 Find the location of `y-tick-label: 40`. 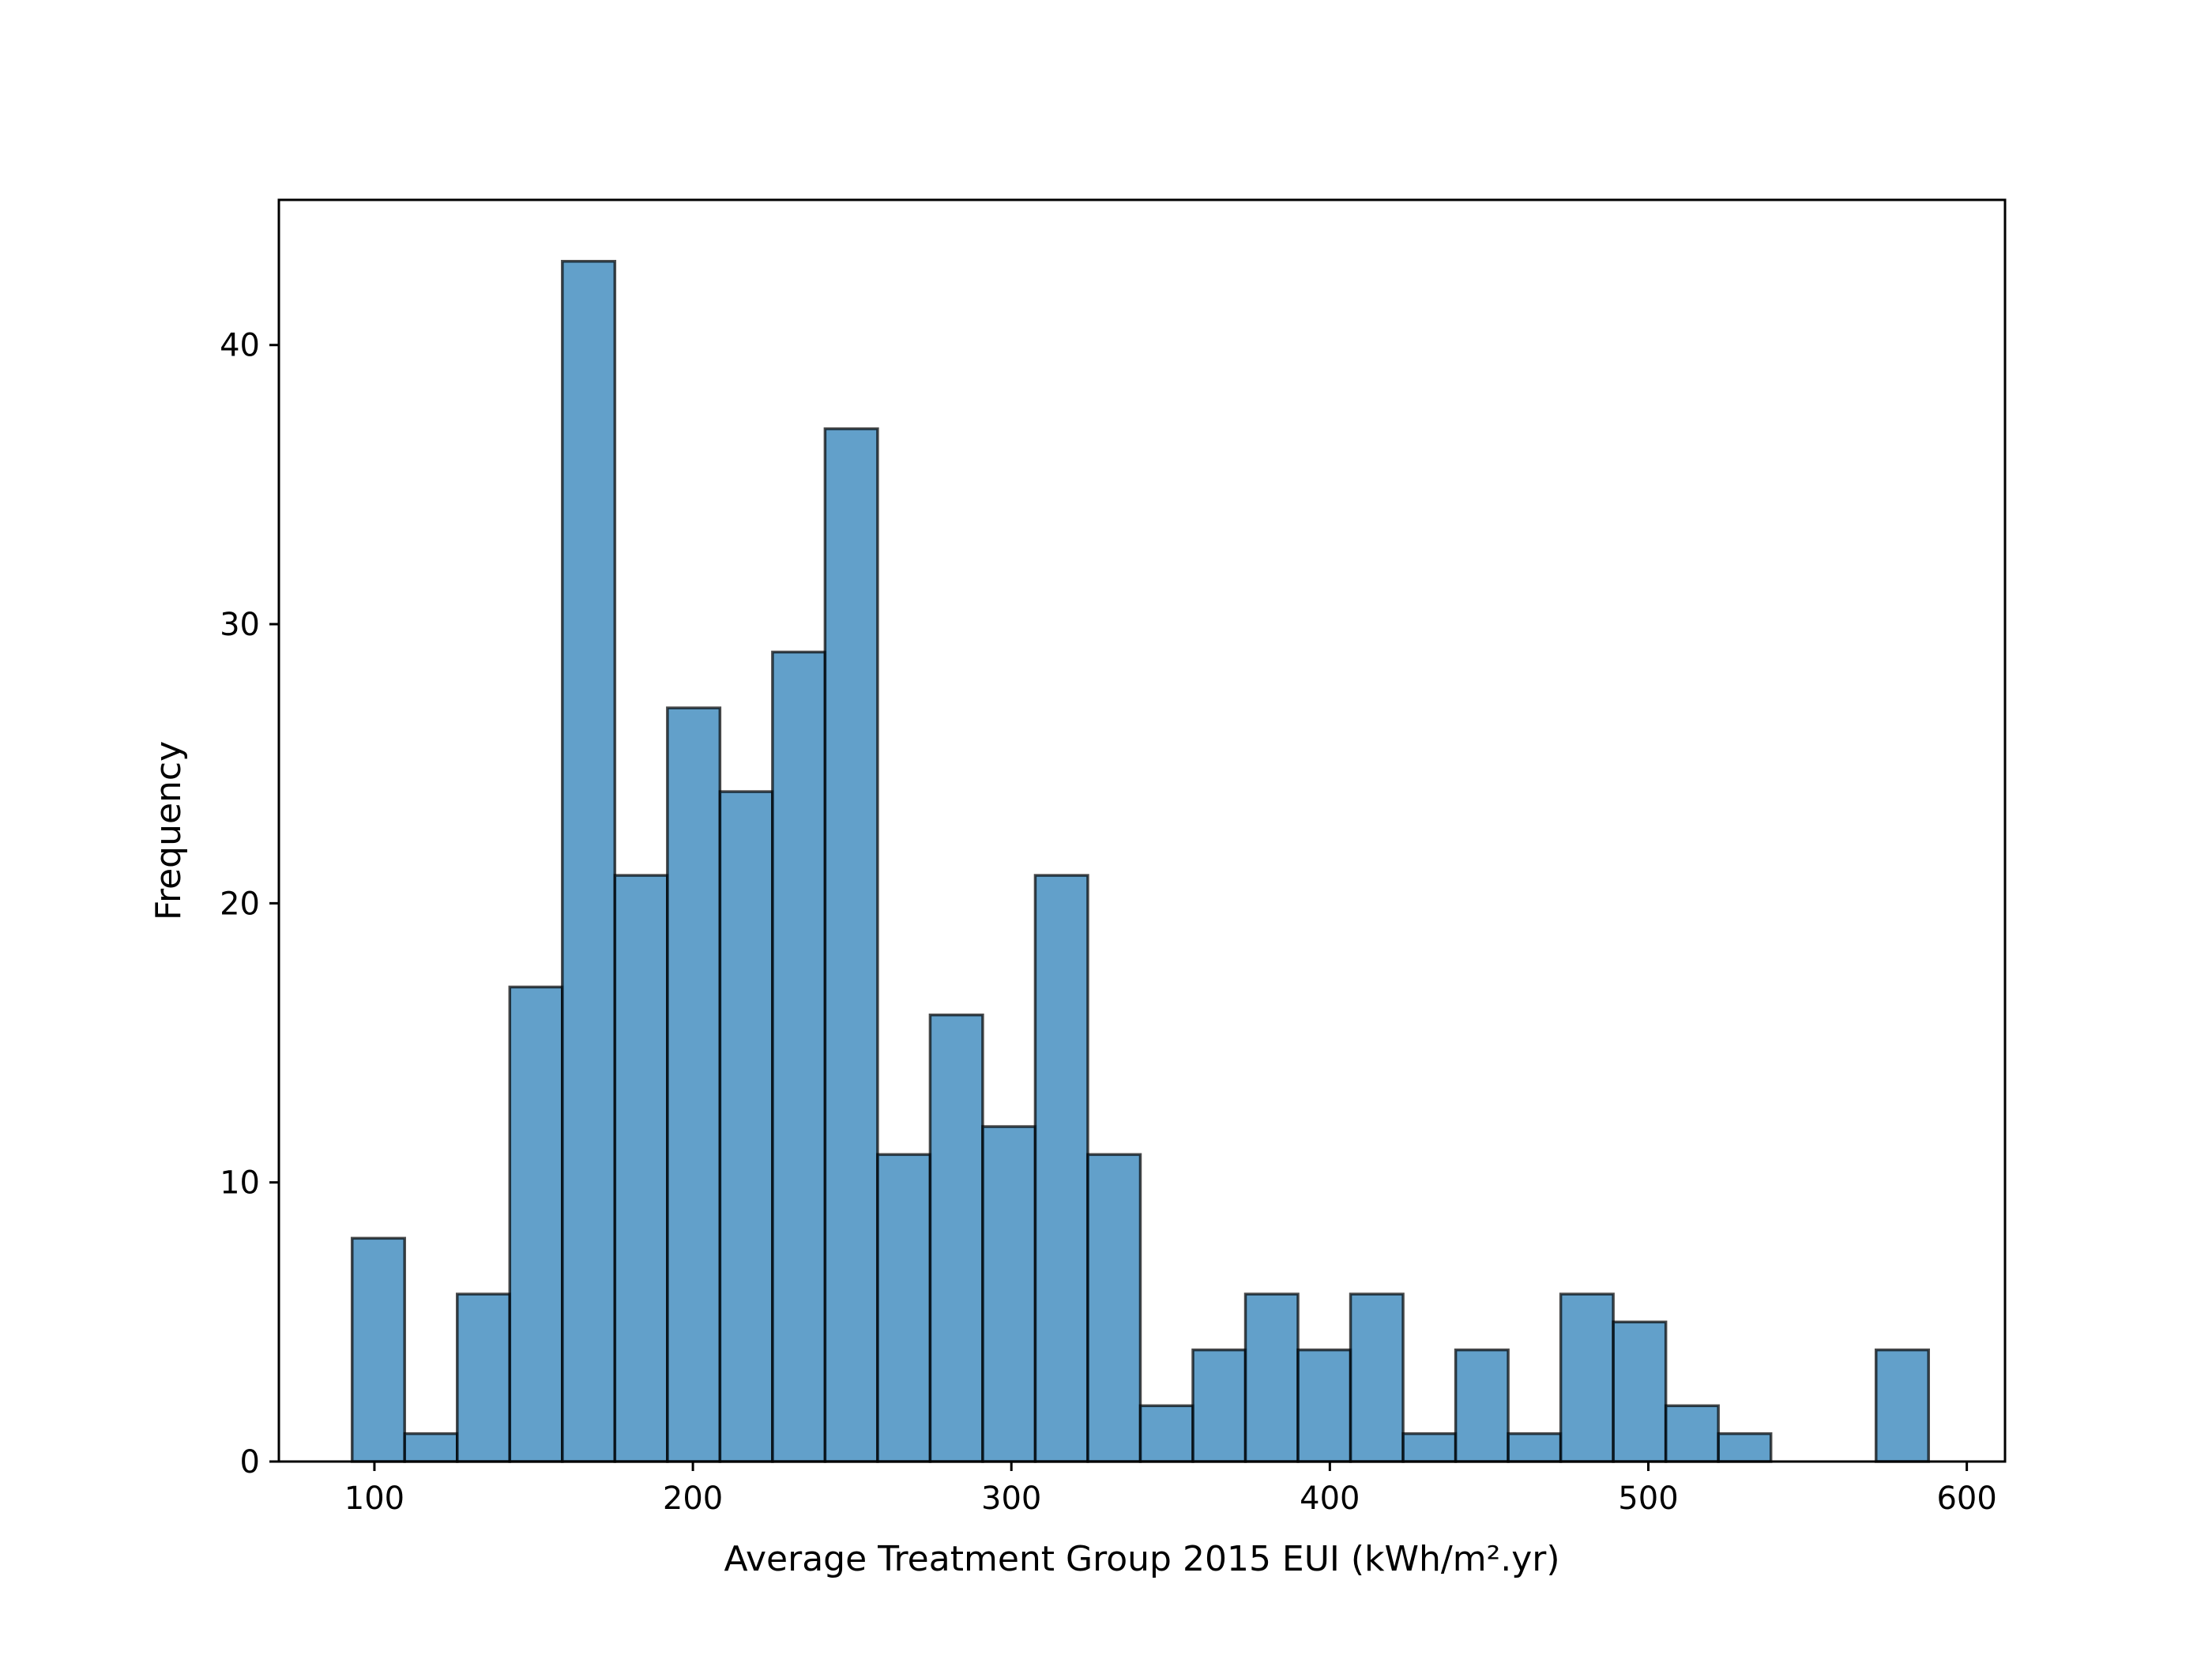

y-tick-label: 40 is located at coordinates (240, 346).